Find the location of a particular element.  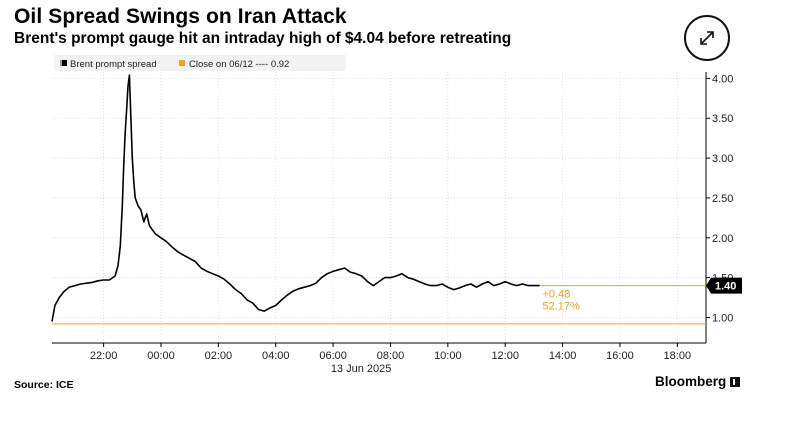

x-tick-label: 14:00 is located at coordinates (563, 356).